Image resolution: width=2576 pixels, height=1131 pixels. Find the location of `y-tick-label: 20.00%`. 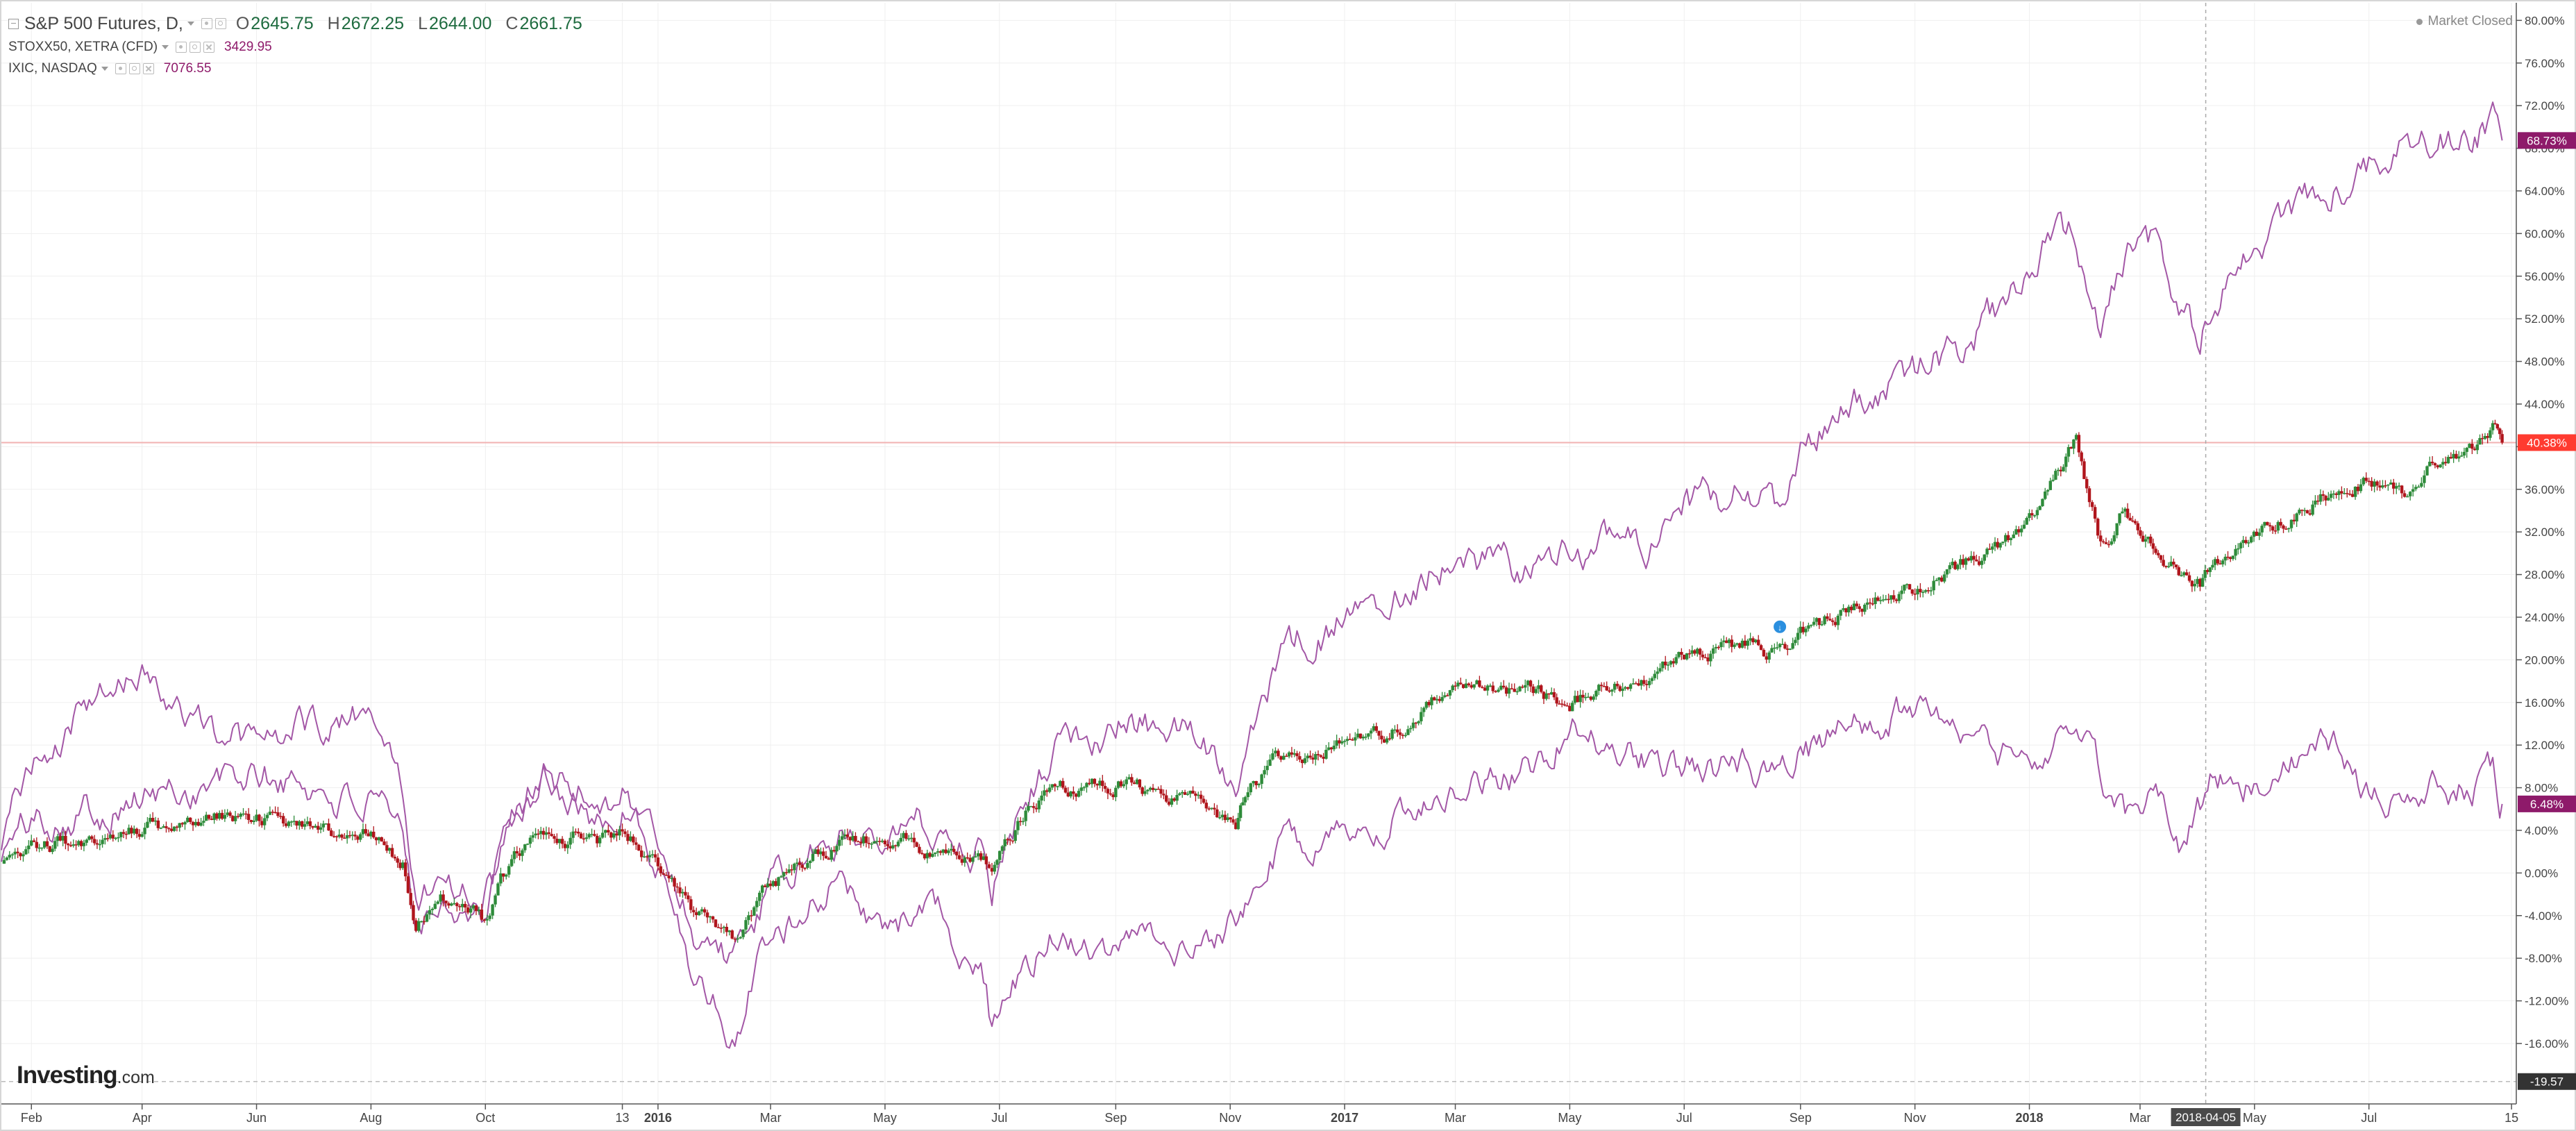

y-tick-label: 20.00% is located at coordinates (2545, 660).